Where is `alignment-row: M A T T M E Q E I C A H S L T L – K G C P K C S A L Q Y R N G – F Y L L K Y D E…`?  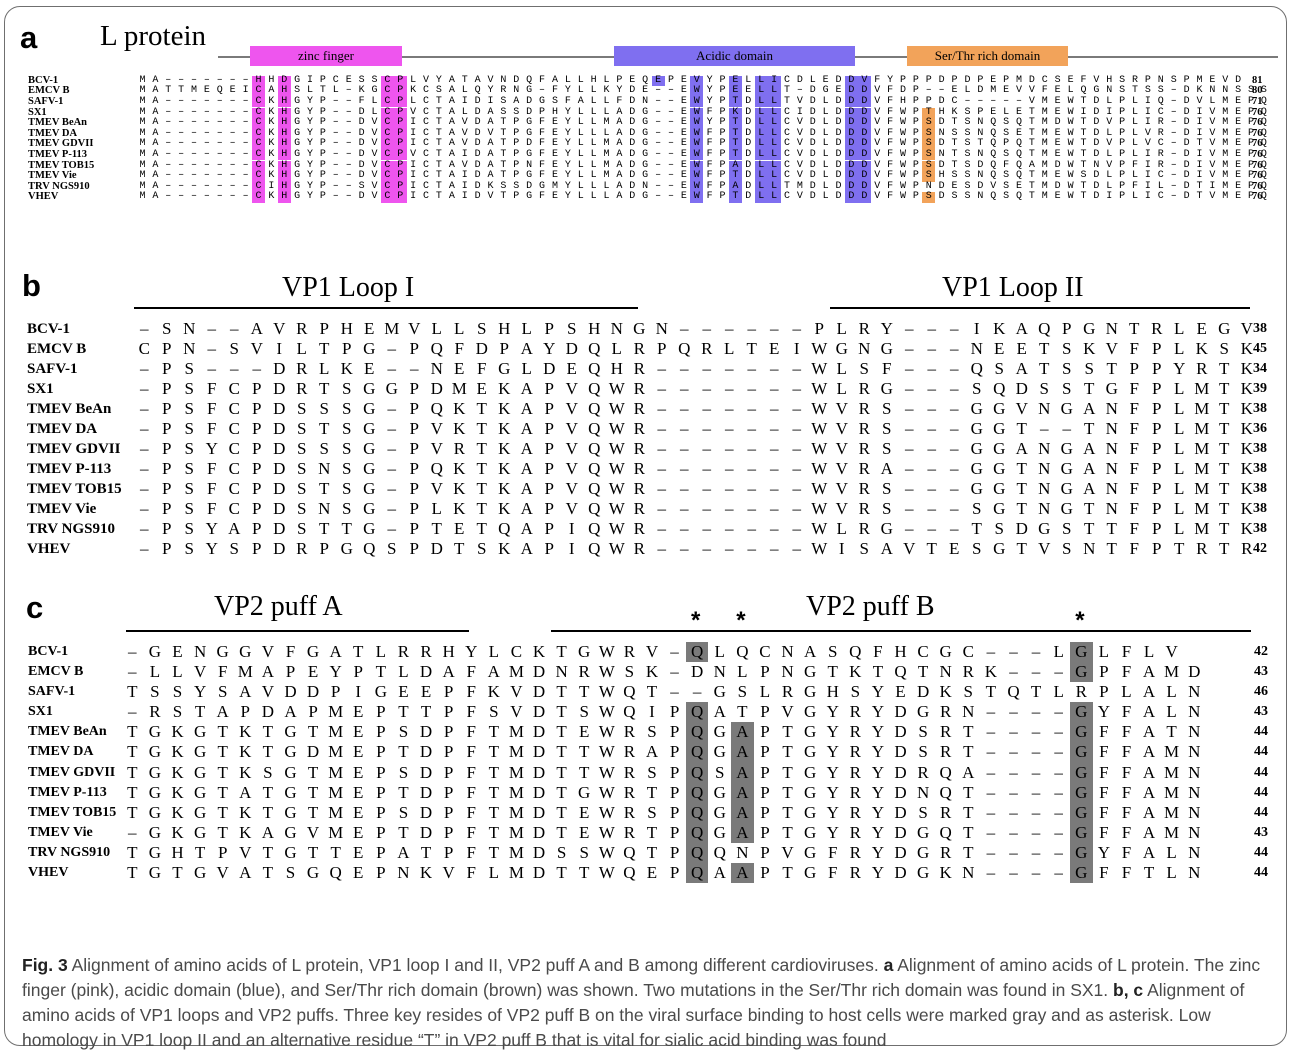 alignment-row: M A T T M E Q E I C A H S L T L – K G C P K C S A L Q Y R N G – F Y L L K Y D E… is located at coordinates (703, 91).